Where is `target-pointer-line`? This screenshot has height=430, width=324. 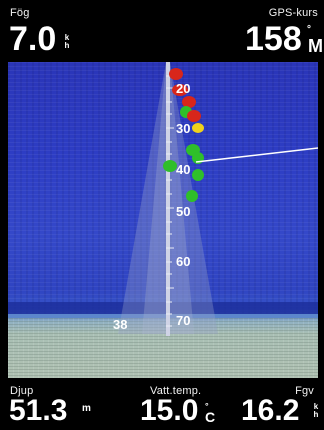
target-pointer-line is located at coordinates (256, 155).